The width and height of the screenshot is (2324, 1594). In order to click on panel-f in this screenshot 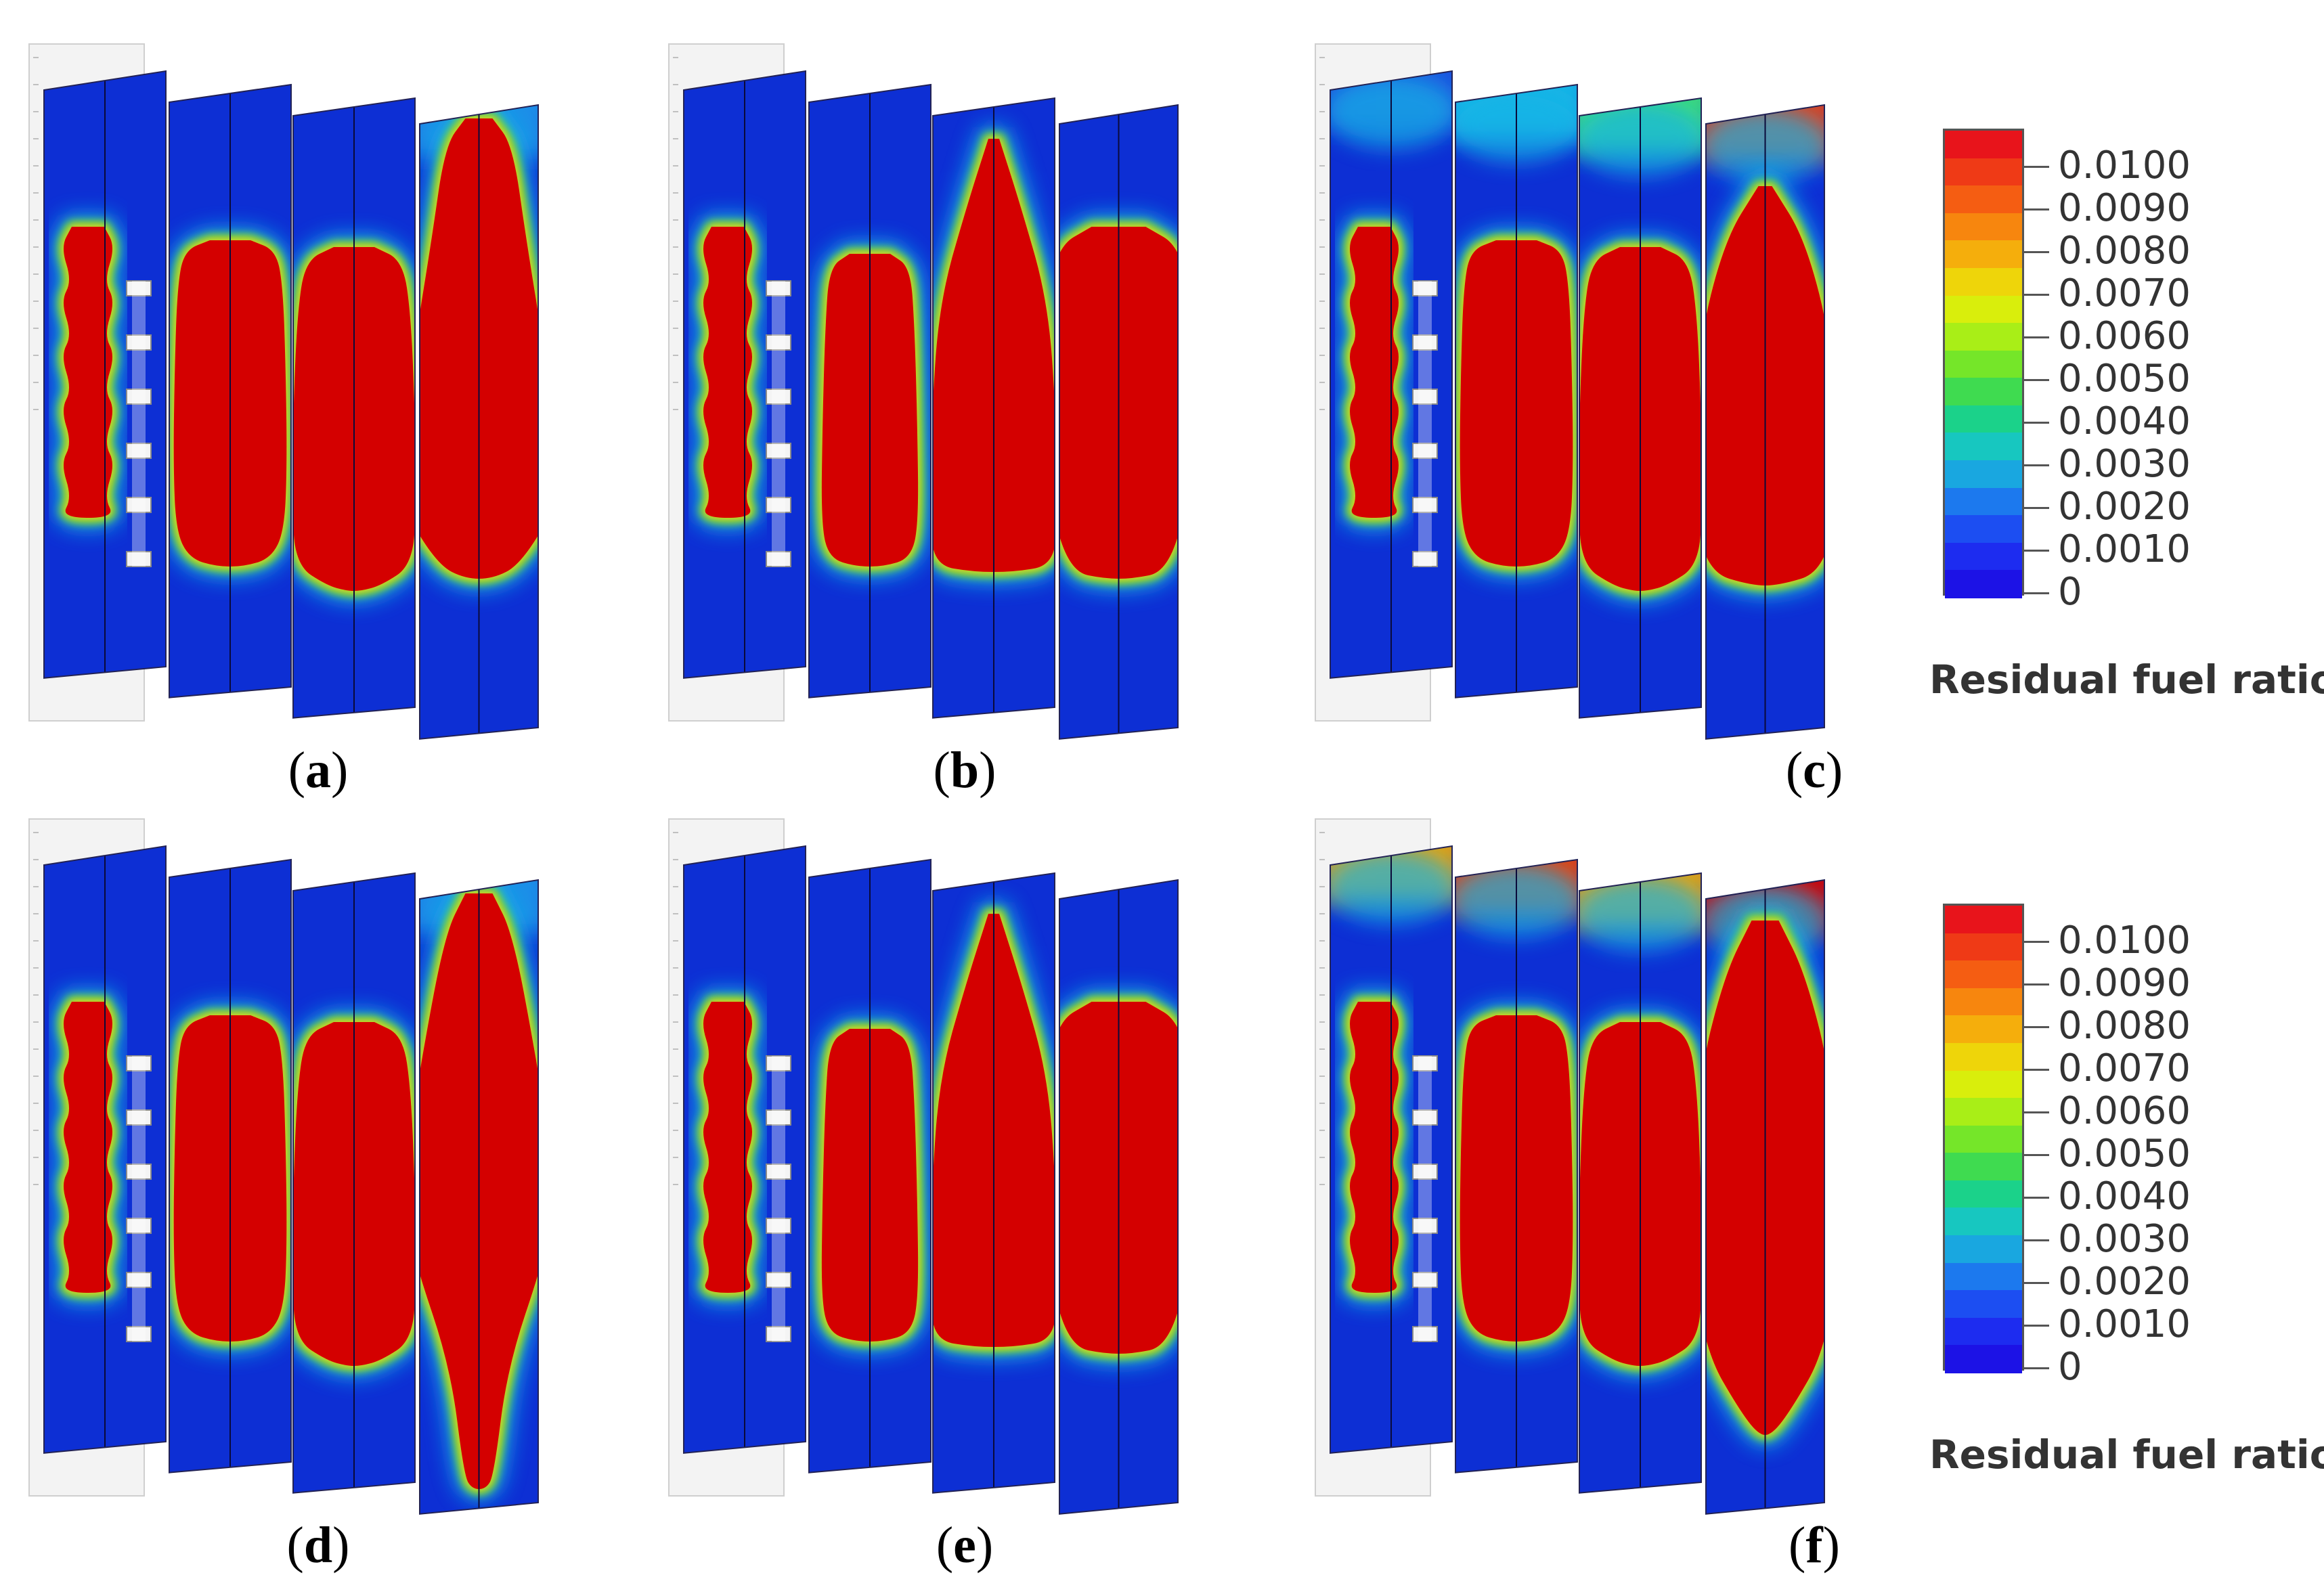, I will do `click(1570, 1166)`.